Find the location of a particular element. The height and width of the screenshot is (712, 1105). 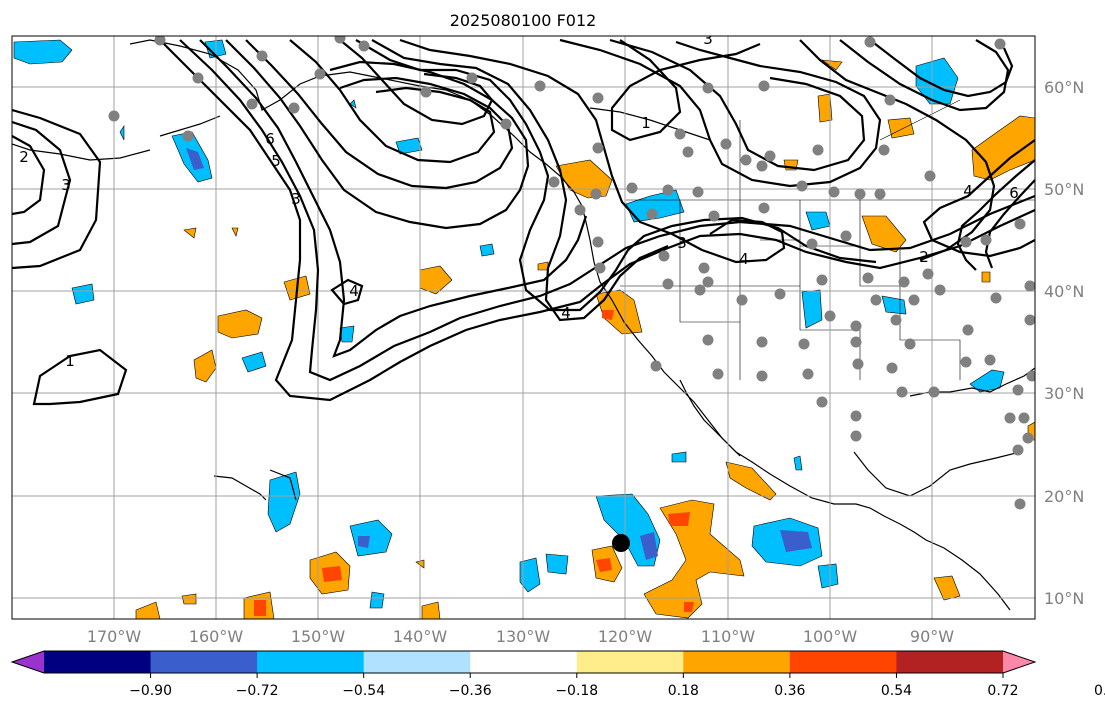

lon-label: 130°W is located at coordinates (523, 636).